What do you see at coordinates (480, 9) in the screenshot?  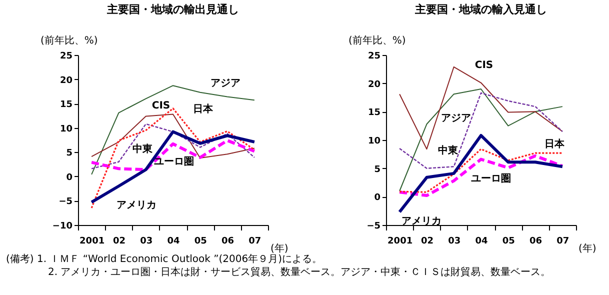 I see `chart-title: 主要国・地域の輸入見通し` at bounding box center [480, 9].